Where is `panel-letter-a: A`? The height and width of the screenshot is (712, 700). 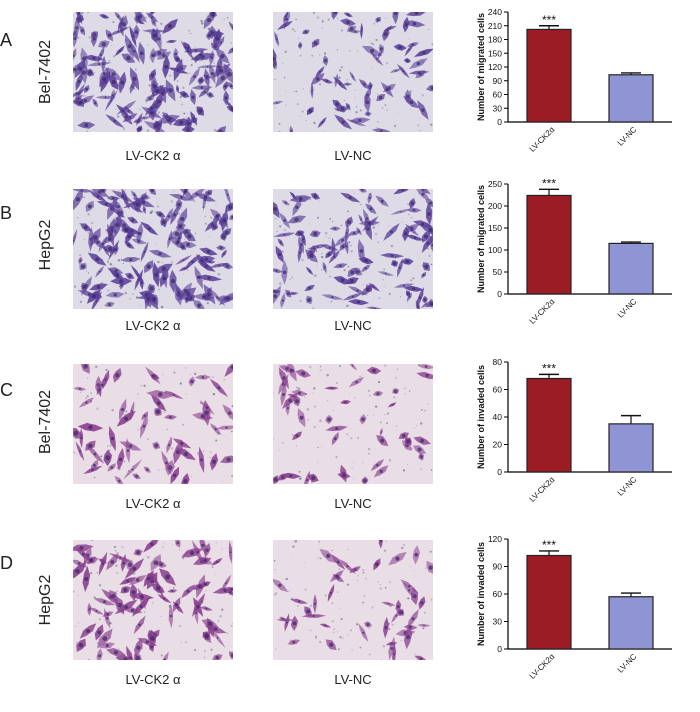
panel-letter-a: A is located at coordinates (6, 40).